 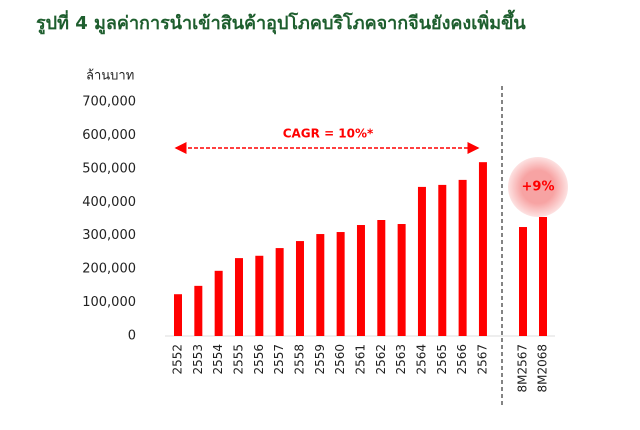 What do you see at coordinates (109, 269) in the screenshot?
I see `y-tick-label: 200,000` at bounding box center [109, 269].